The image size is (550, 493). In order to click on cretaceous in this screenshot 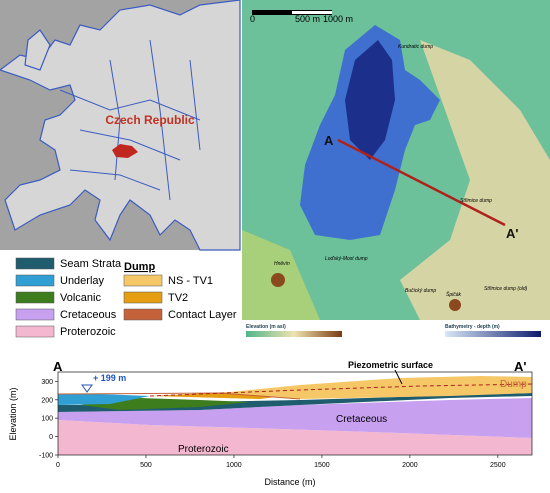, I will do `click(295, 418)`.